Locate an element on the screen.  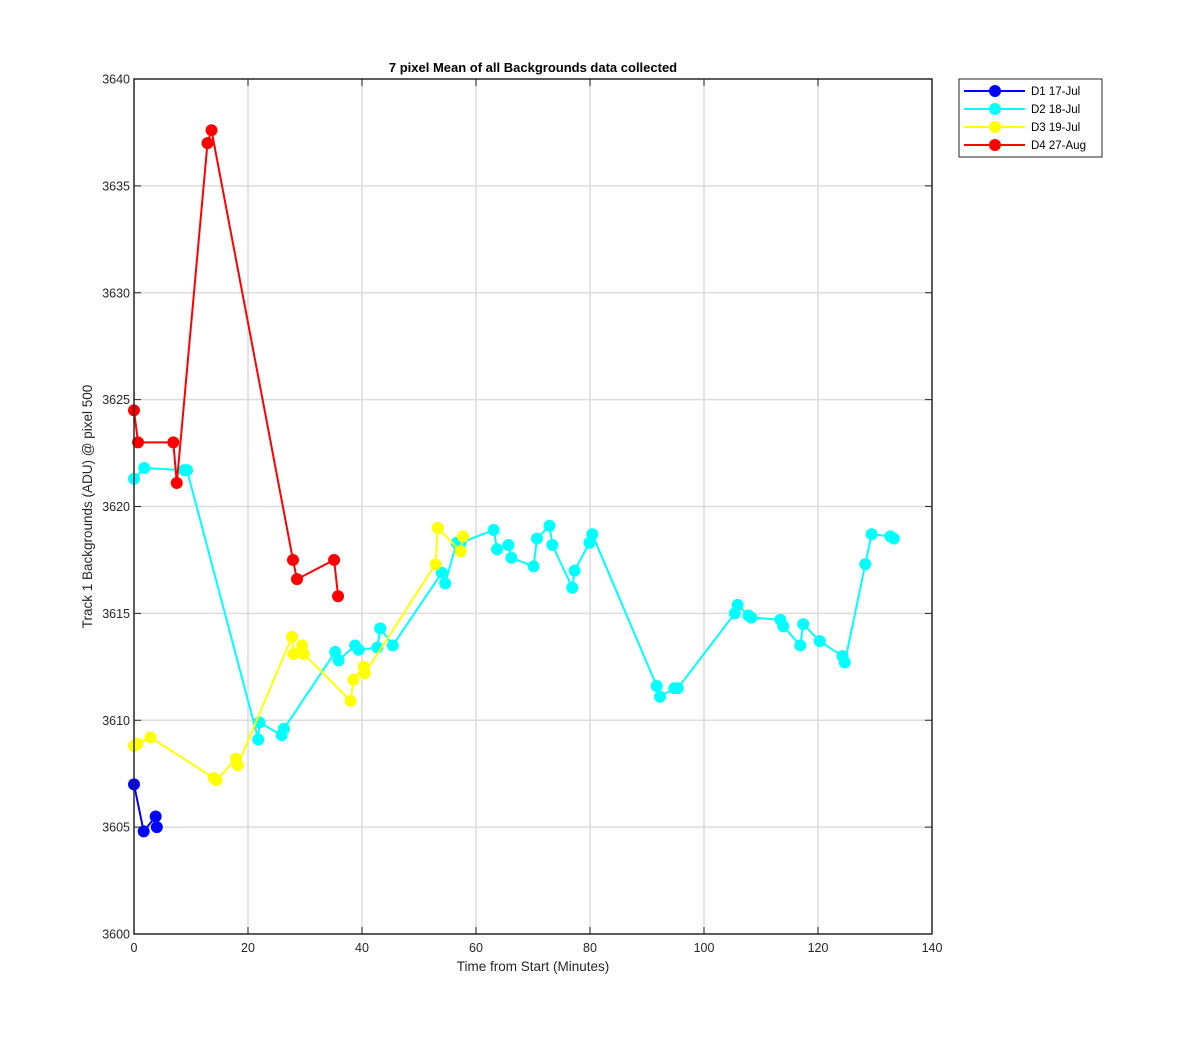
y-tick-label: 3625 is located at coordinates (116, 400).